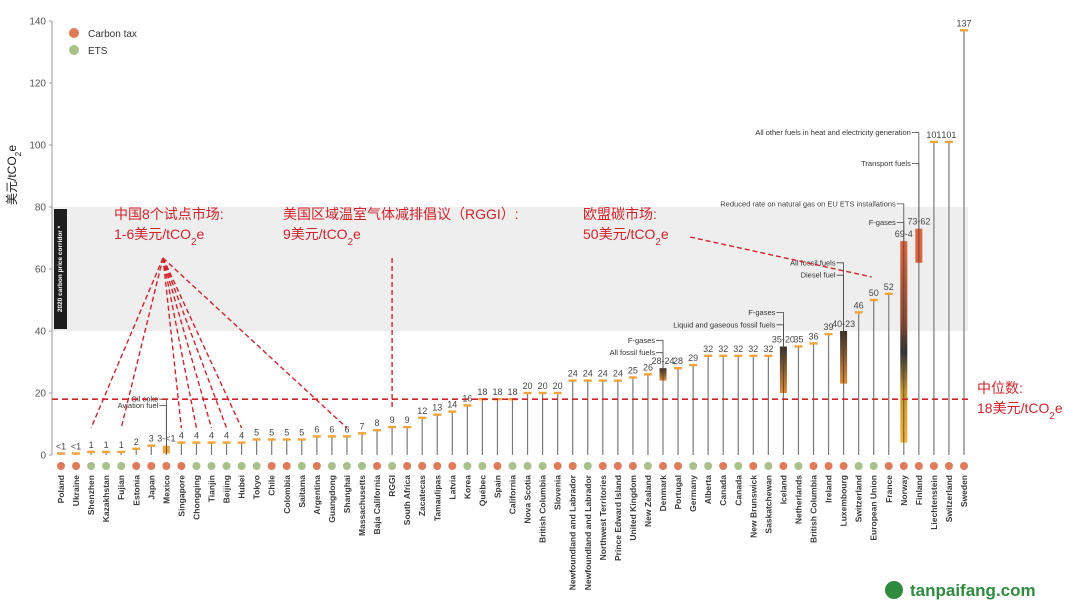  I want to click on bar-beijing: 4 Beijing, so click(227, 467).